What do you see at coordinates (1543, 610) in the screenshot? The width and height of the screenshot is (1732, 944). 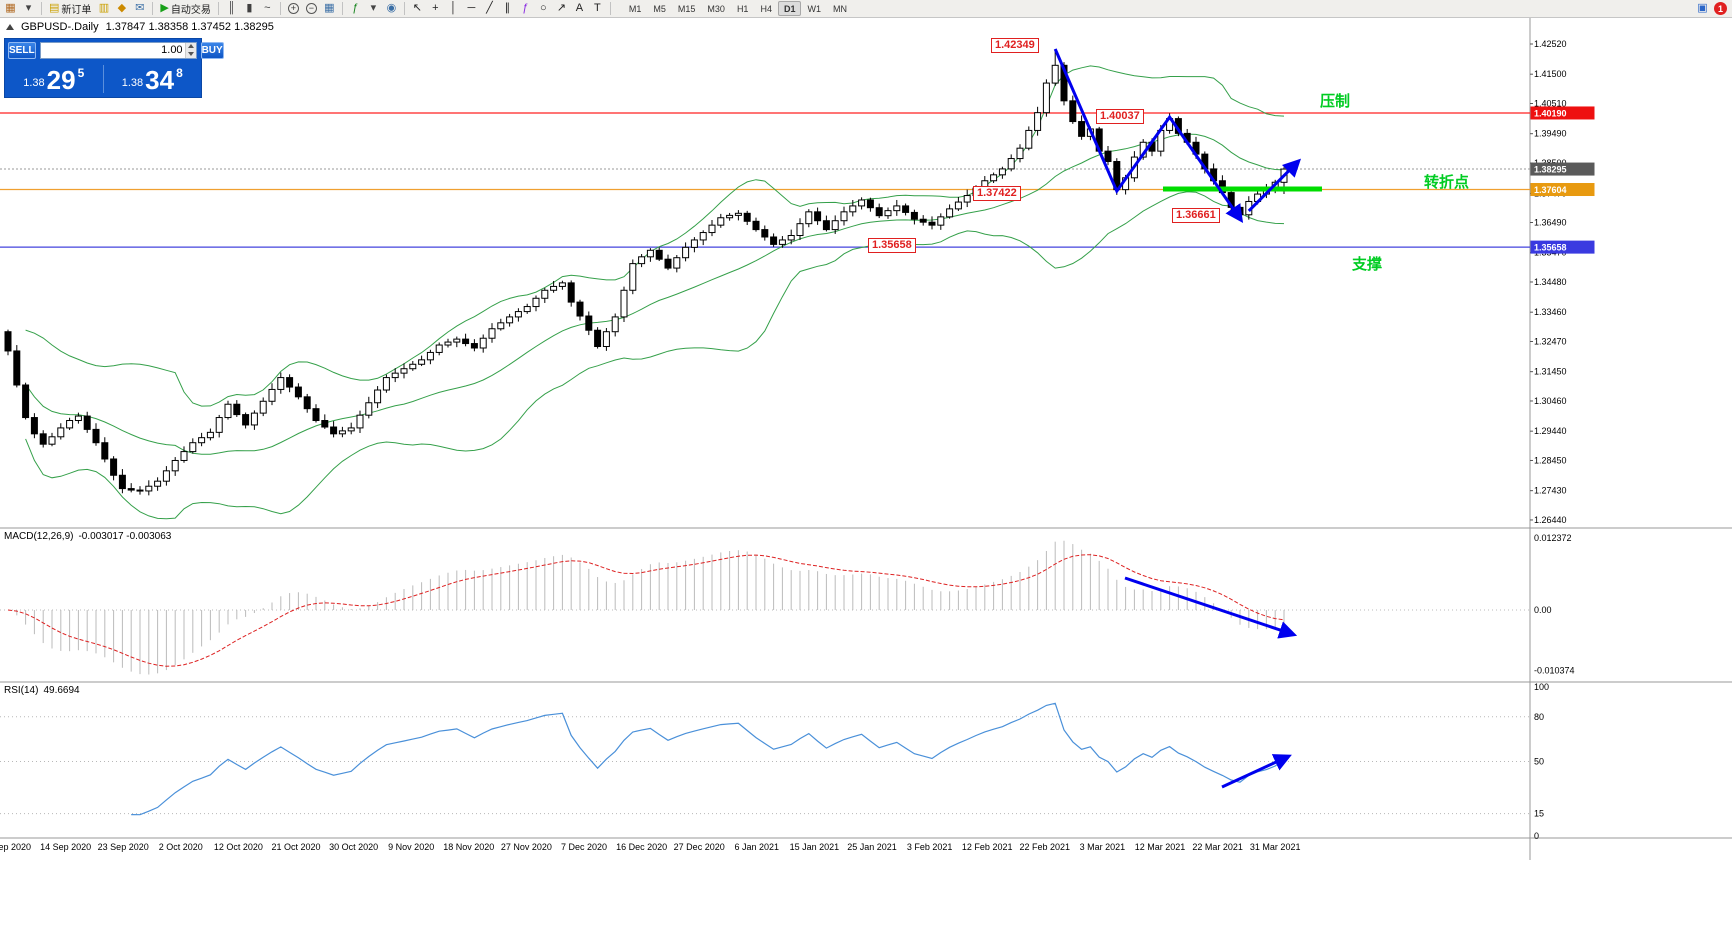 I see `macd-axis-label: 0.00` at bounding box center [1543, 610].